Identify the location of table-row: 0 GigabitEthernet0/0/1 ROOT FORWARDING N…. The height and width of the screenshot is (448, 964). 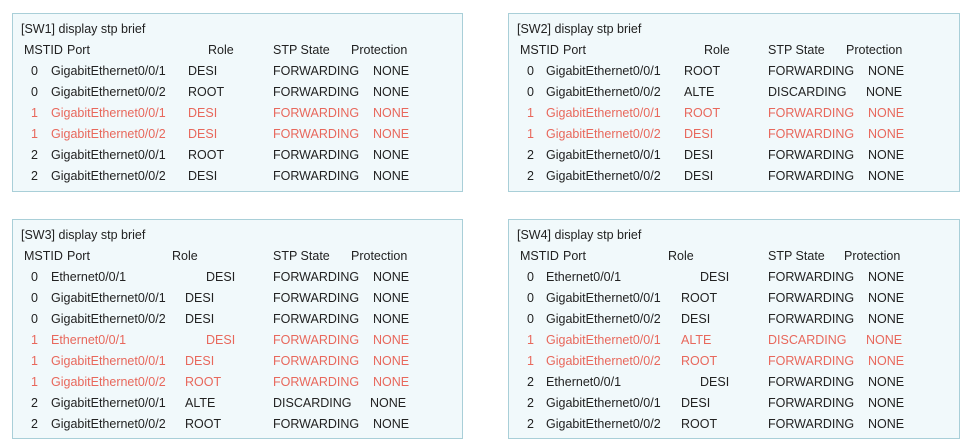
(734, 300).